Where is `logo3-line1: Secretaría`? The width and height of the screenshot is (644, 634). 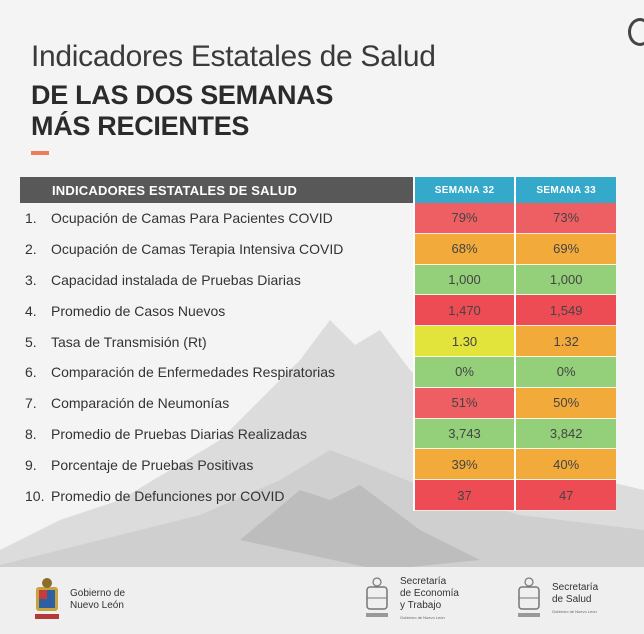 logo3-line1: Secretaría is located at coordinates (575, 587).